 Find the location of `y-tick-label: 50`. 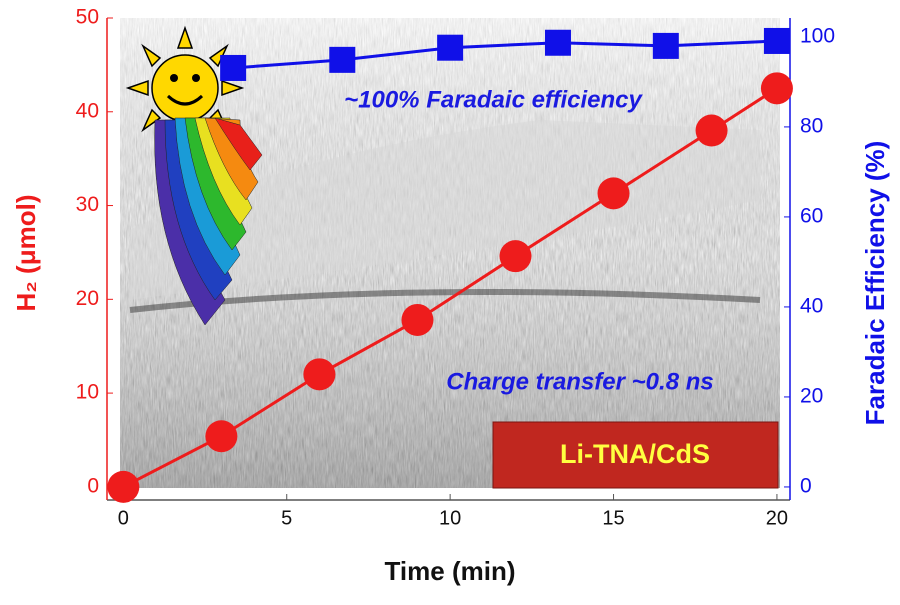

y-tick-label: 50 is located at coordinates (87, 17).